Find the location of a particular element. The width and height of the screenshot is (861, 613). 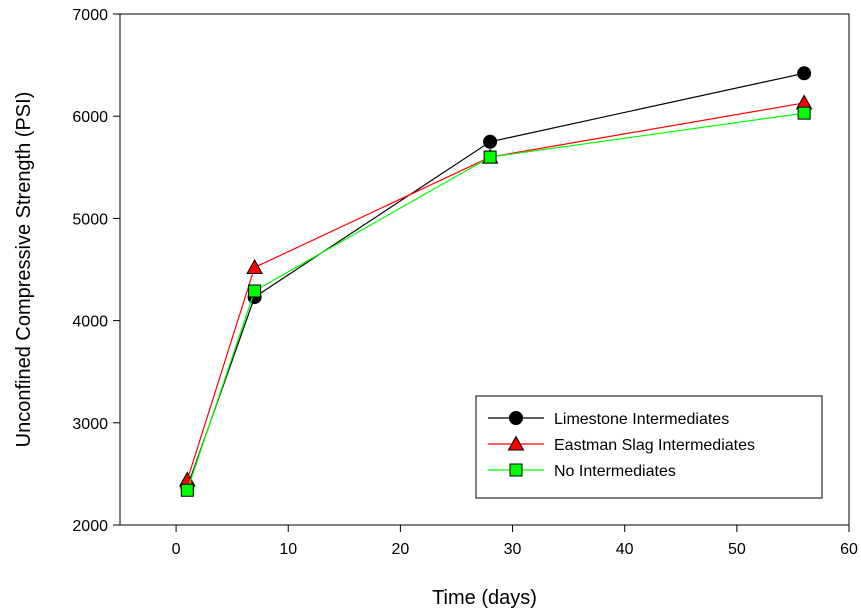

x-axis-title: Time (days) is located at coordinates (484, 598).